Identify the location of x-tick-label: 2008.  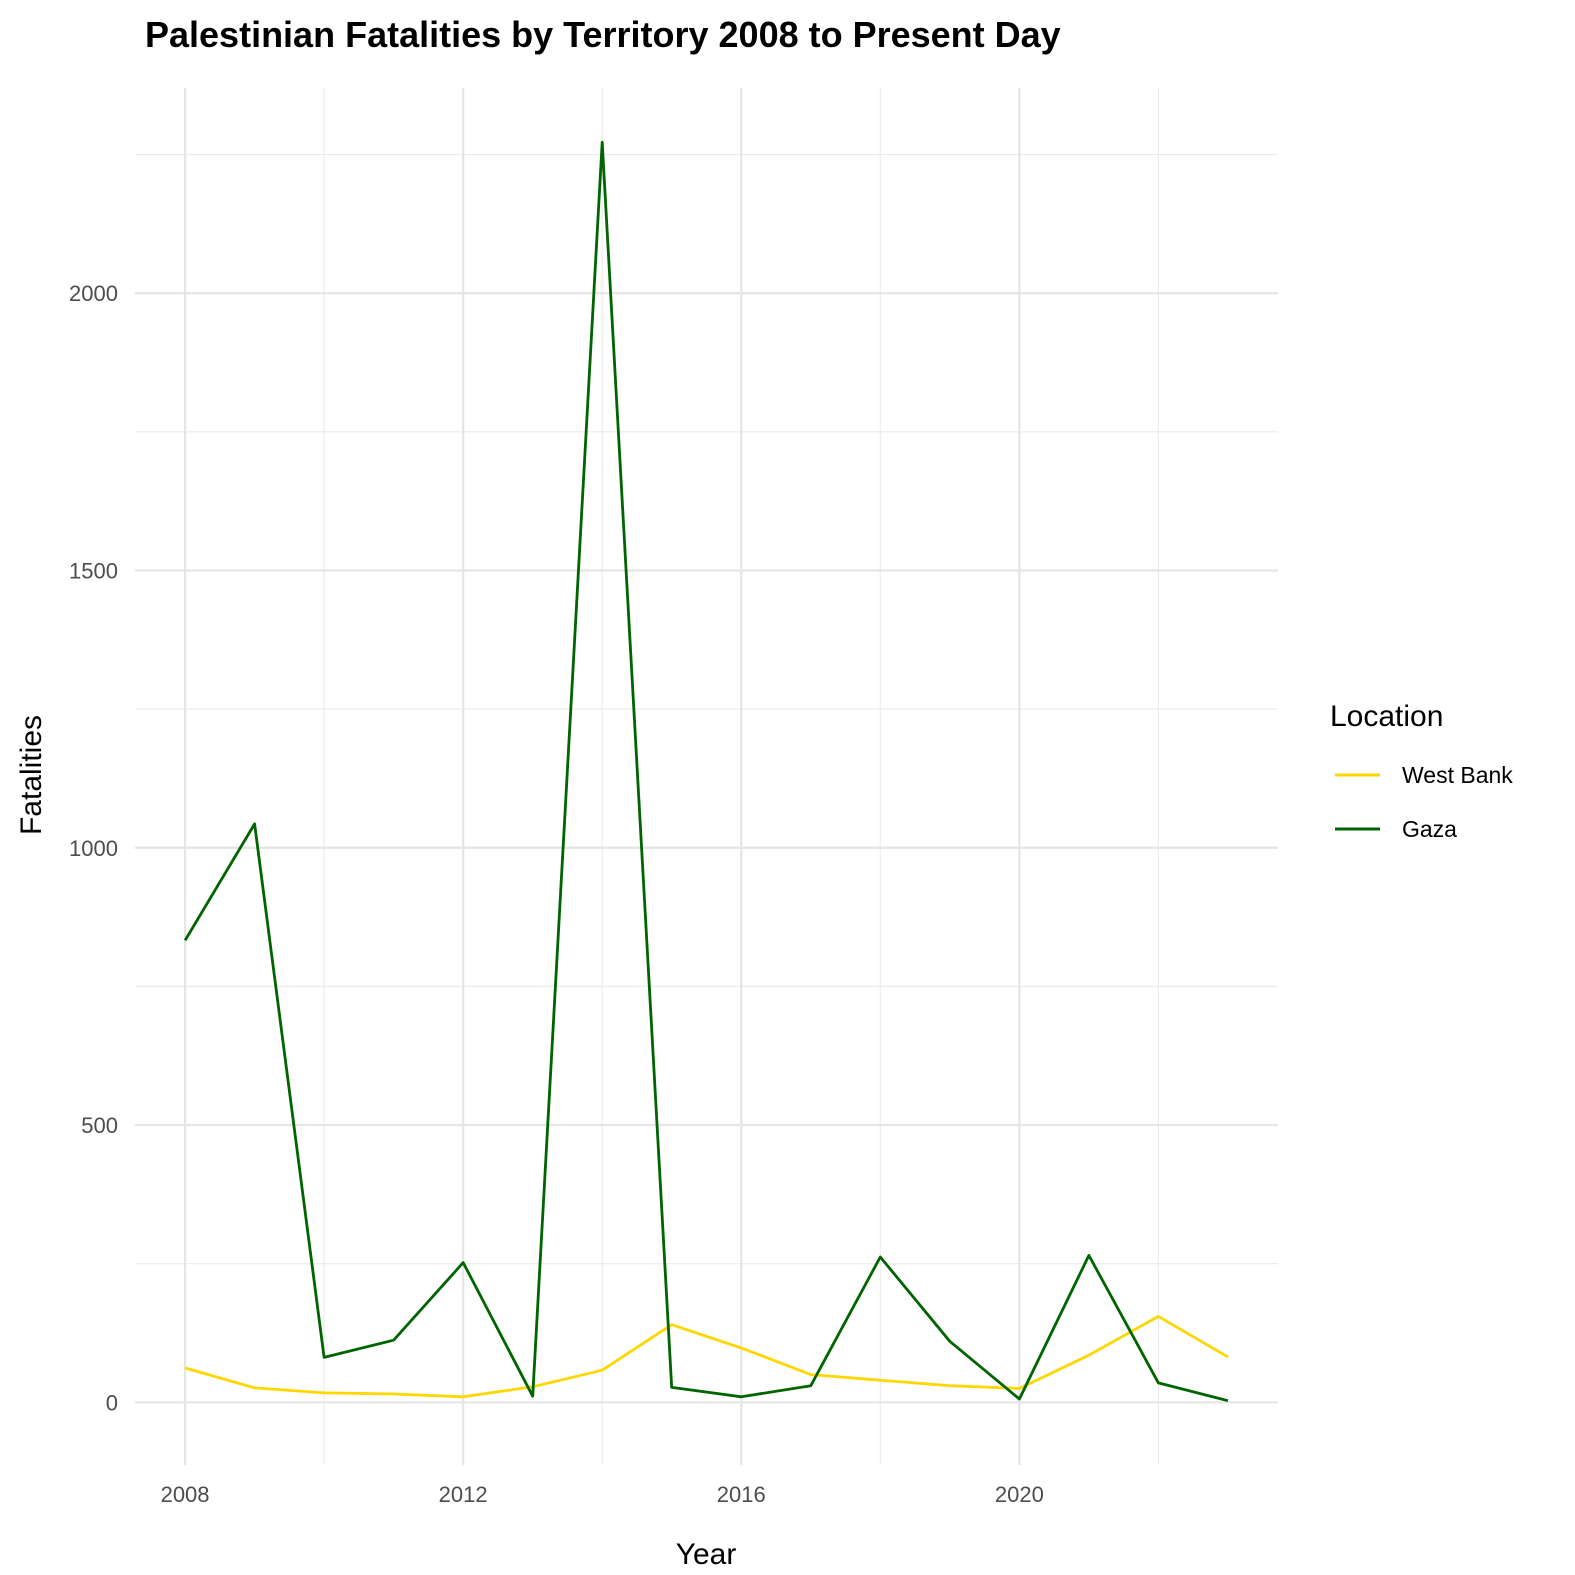
(185, 1494).